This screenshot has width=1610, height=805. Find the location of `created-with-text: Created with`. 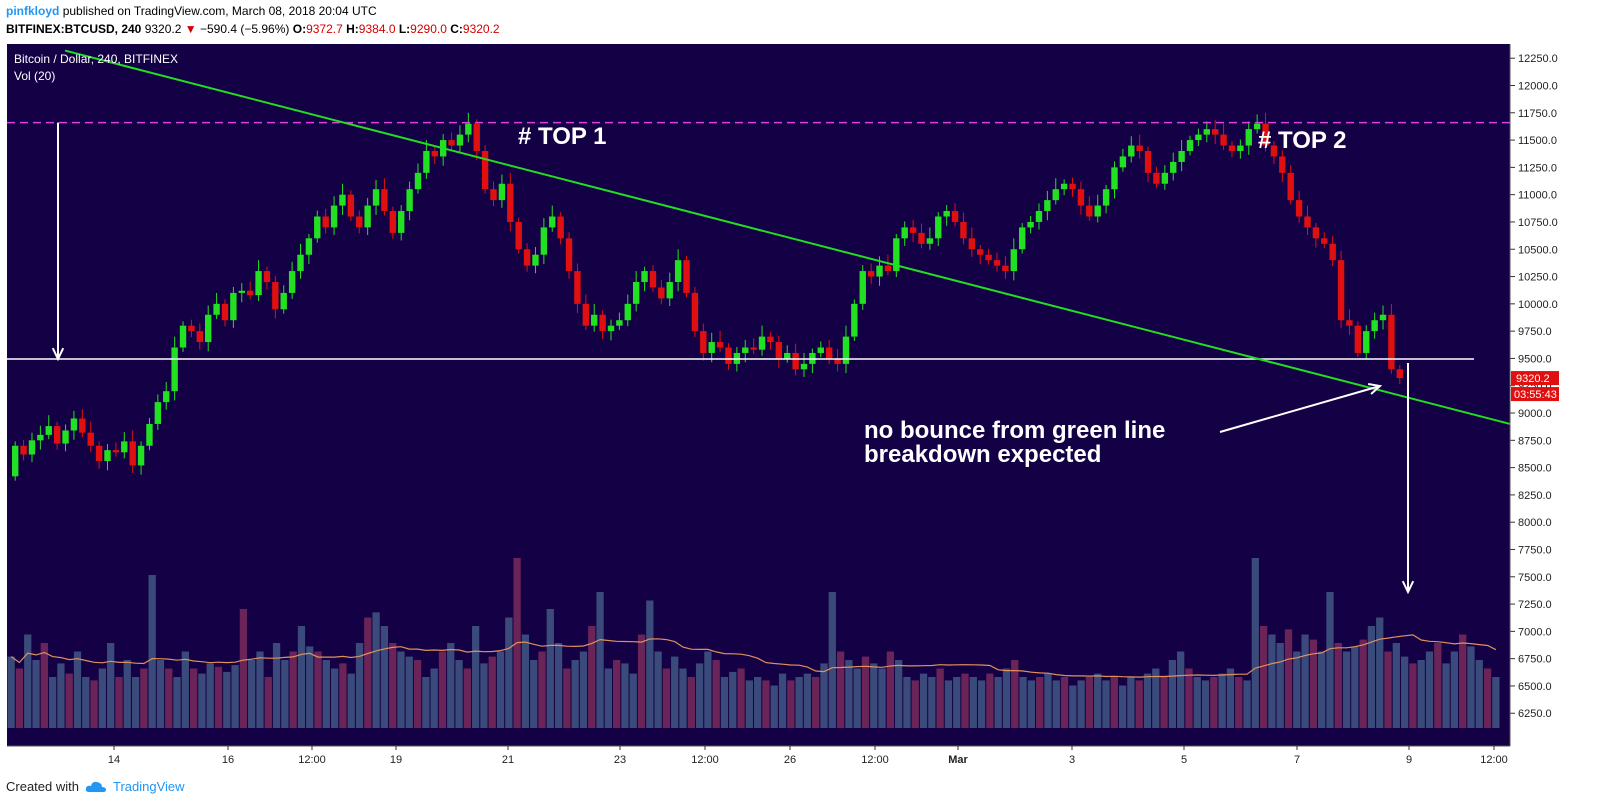

created-with-text: Created with is located at coordinates (42, 786).